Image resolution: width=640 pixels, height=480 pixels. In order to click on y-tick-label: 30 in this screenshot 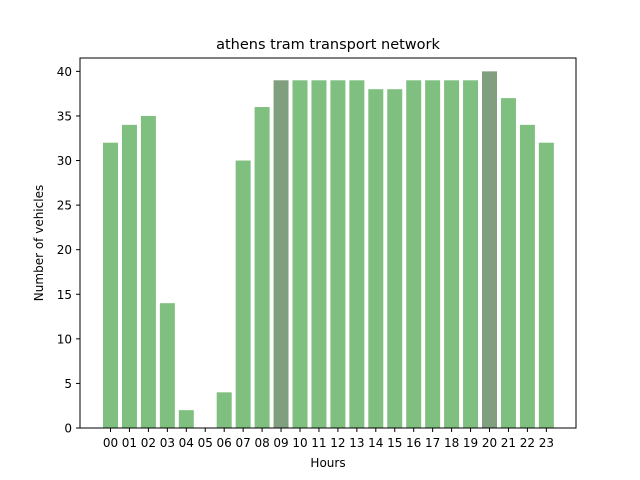, I will do `click(64, 161)`.